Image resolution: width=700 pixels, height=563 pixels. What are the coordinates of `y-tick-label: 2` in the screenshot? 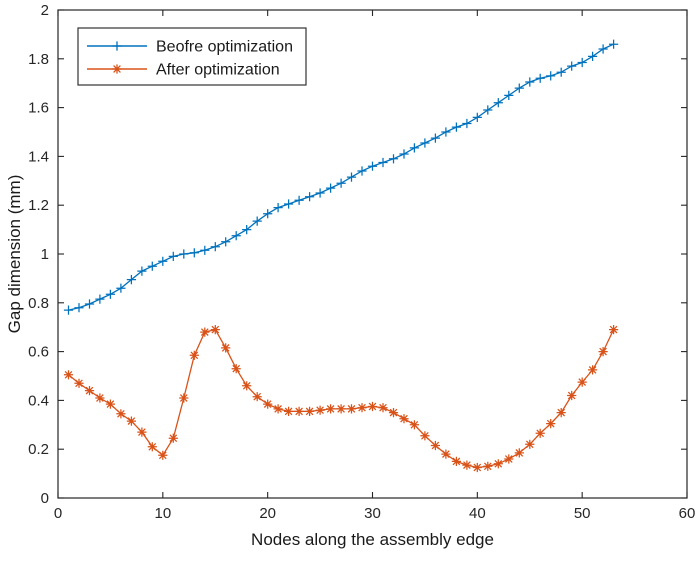 It's located at (45, 10).